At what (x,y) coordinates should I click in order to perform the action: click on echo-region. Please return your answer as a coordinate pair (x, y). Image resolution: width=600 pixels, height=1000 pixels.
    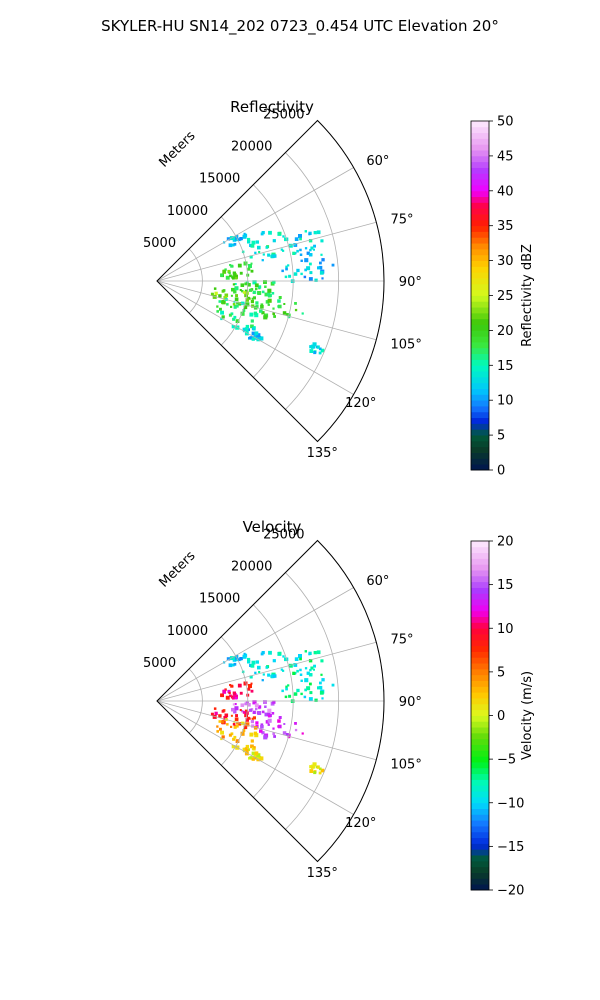
    Looking at the image, I should click on (237, 734).